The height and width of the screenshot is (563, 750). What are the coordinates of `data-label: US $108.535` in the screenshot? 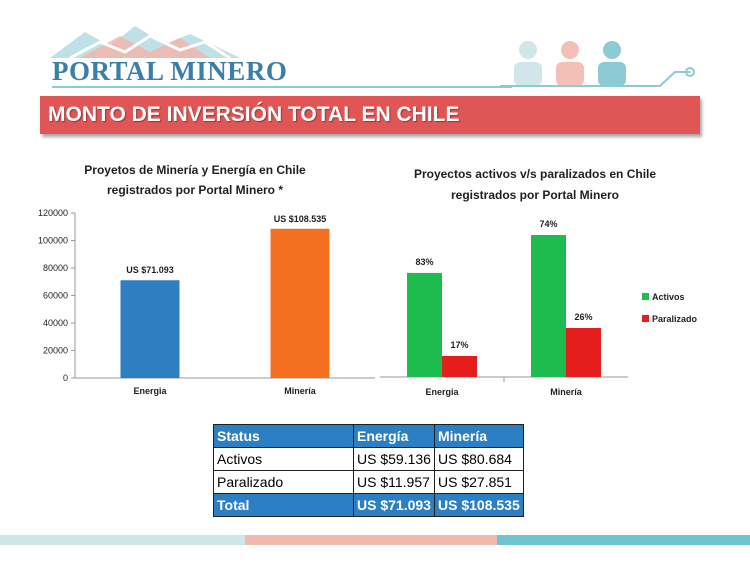 It's located at (300, 219).